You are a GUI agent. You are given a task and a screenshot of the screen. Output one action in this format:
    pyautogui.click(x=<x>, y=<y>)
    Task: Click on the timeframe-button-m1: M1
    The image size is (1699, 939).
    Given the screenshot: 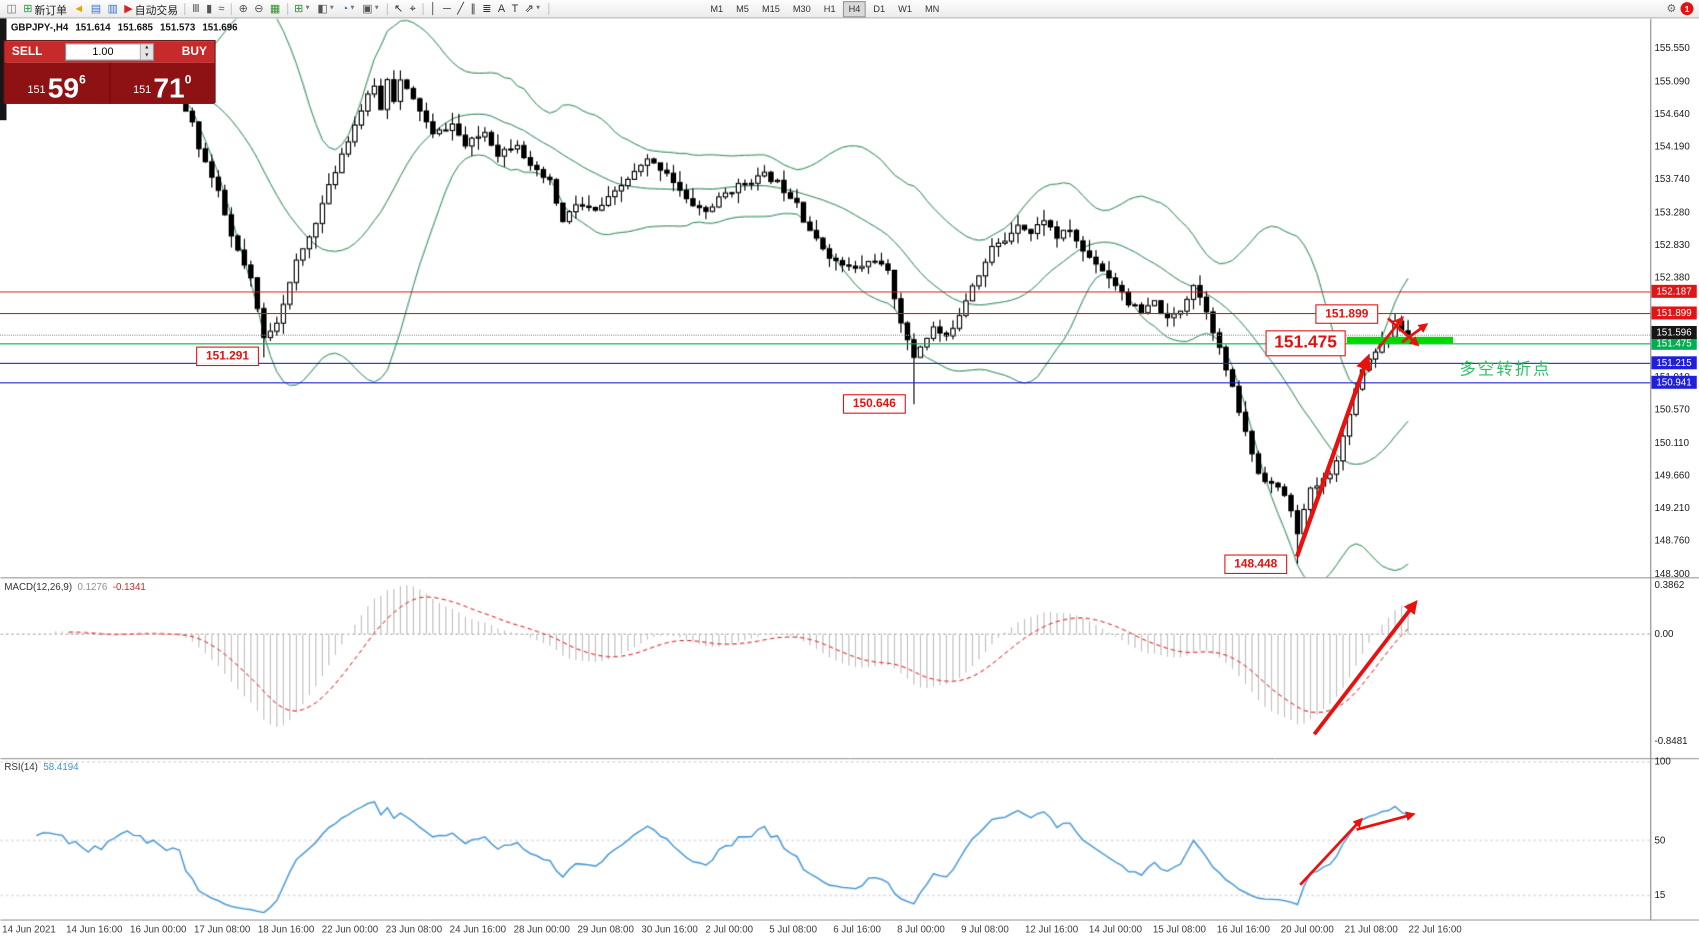 What is the action you would take?
    pyautogui.click(x=717, y=8)
    